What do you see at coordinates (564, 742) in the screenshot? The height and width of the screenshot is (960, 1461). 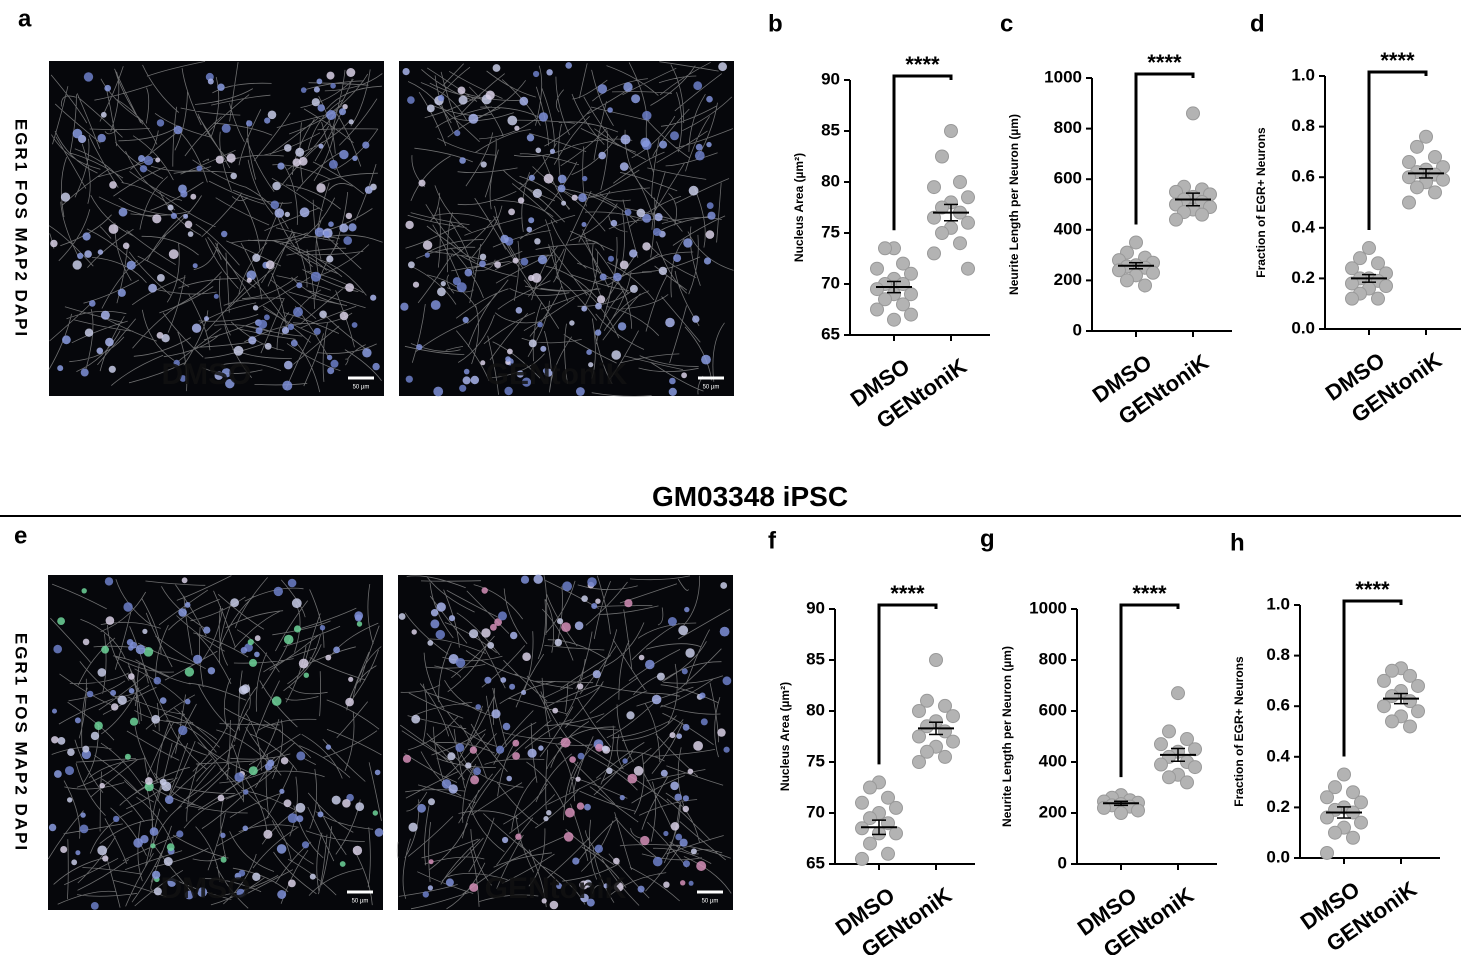 I see `micrograph` at bounding box center [564, 742].